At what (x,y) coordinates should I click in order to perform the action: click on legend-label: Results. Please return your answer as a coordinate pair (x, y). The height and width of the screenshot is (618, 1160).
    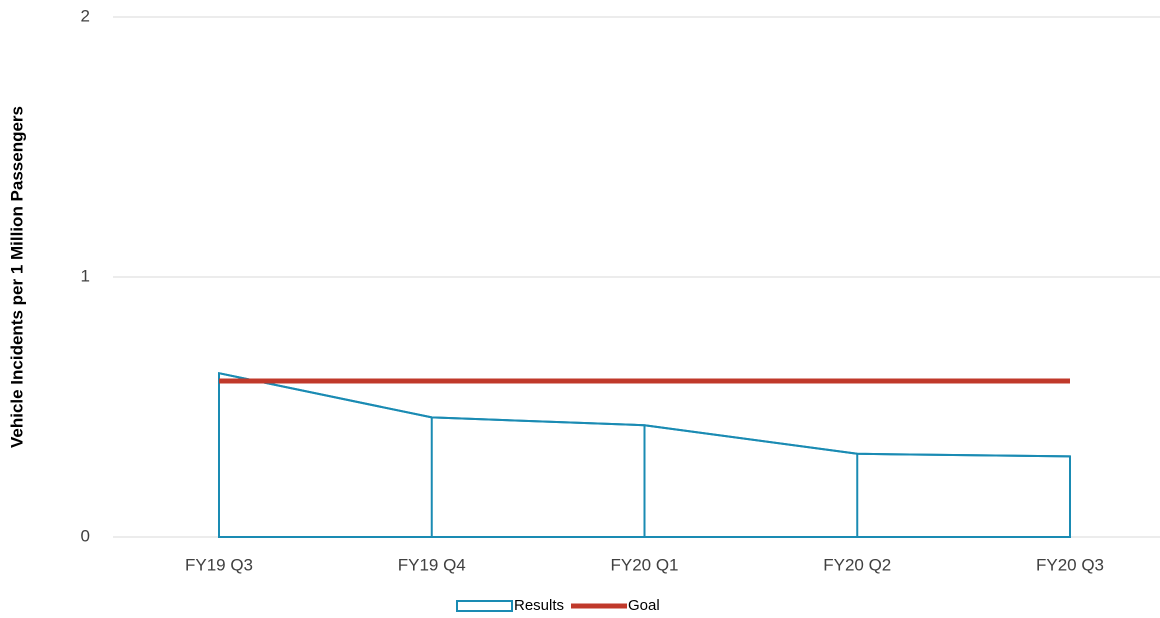
    Looking at the image, I should click on (539, 605).